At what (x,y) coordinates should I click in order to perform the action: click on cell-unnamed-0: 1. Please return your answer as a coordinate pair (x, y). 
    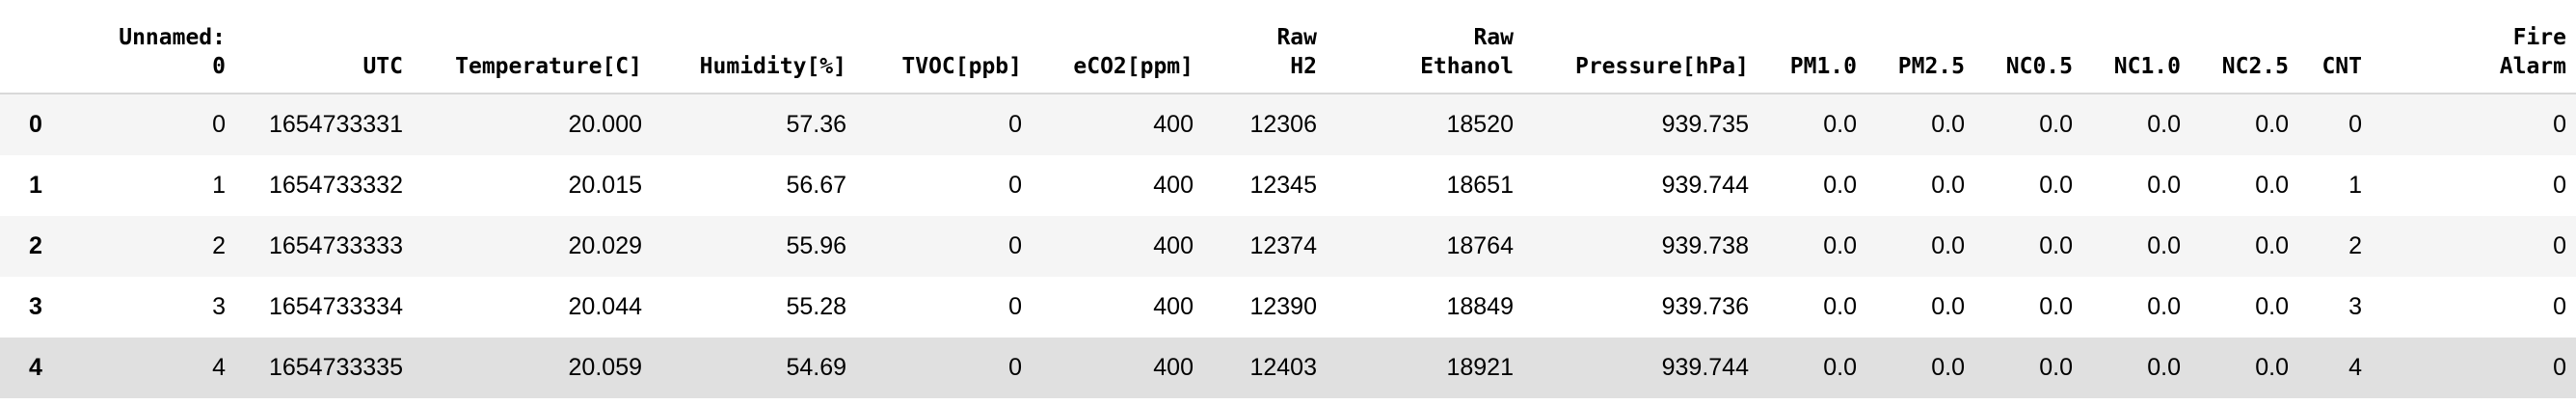
    Looking at the image, I should click on (219, 185).